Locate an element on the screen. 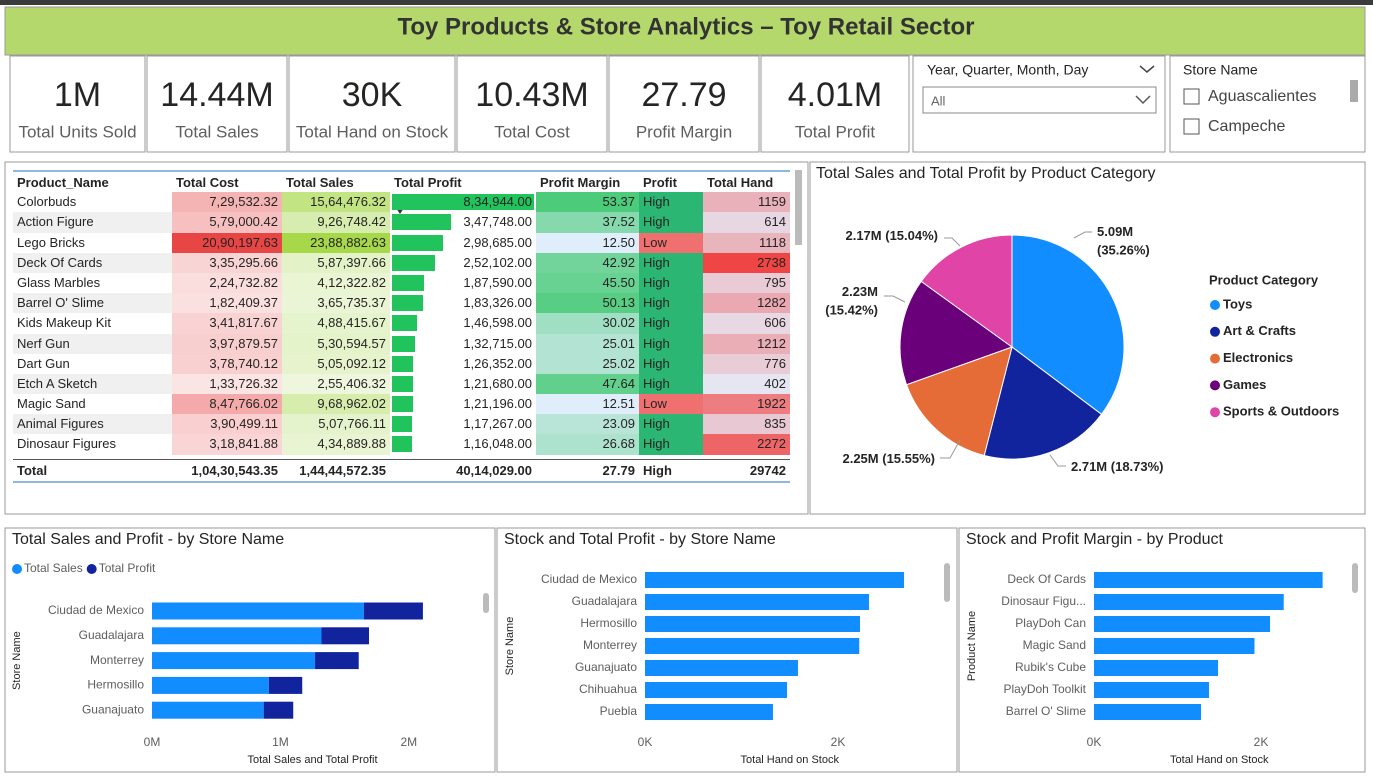  table-cell: 8,34,944.00 is located at coordinates (463, 202).